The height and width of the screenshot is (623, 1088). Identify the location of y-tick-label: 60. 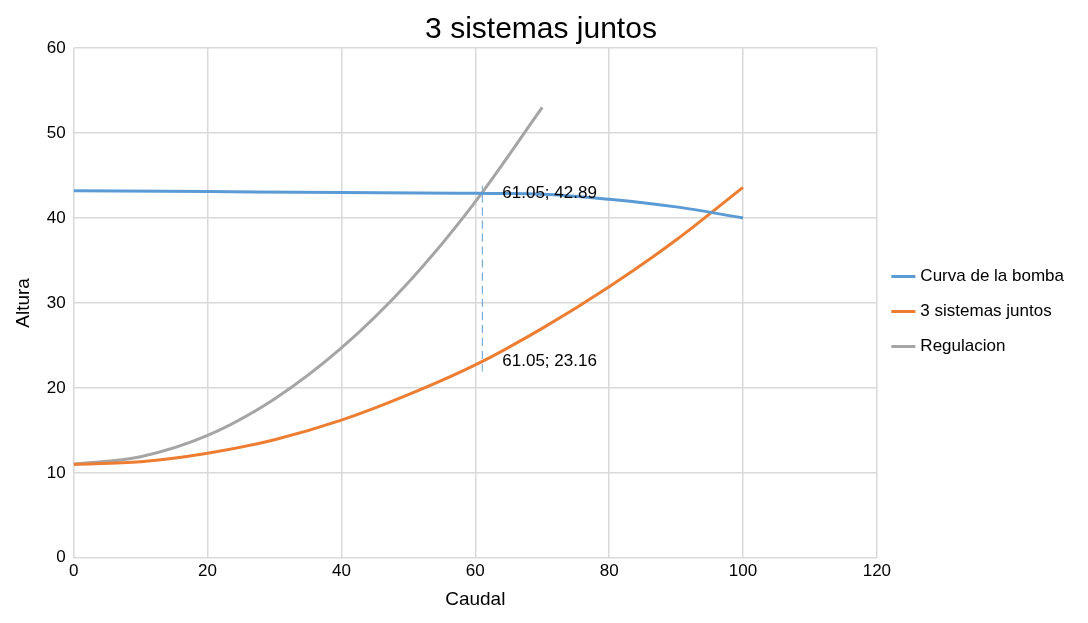
(56, 47).